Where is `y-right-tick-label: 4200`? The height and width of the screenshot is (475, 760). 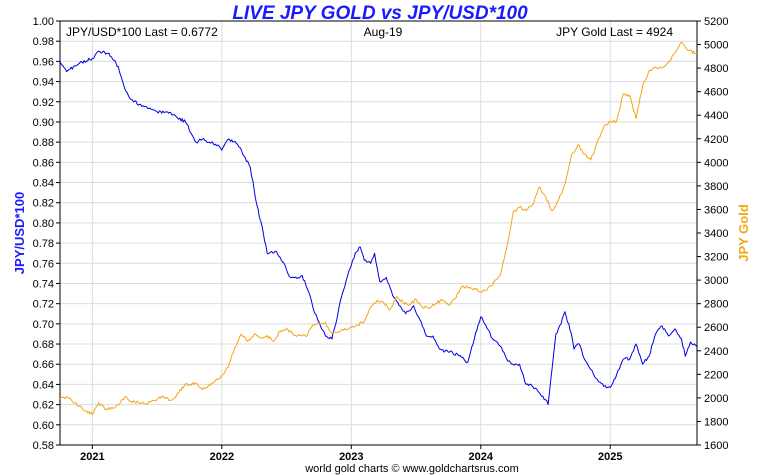 y-right-tick-label: 4200 is located at coordinates (716, 140).